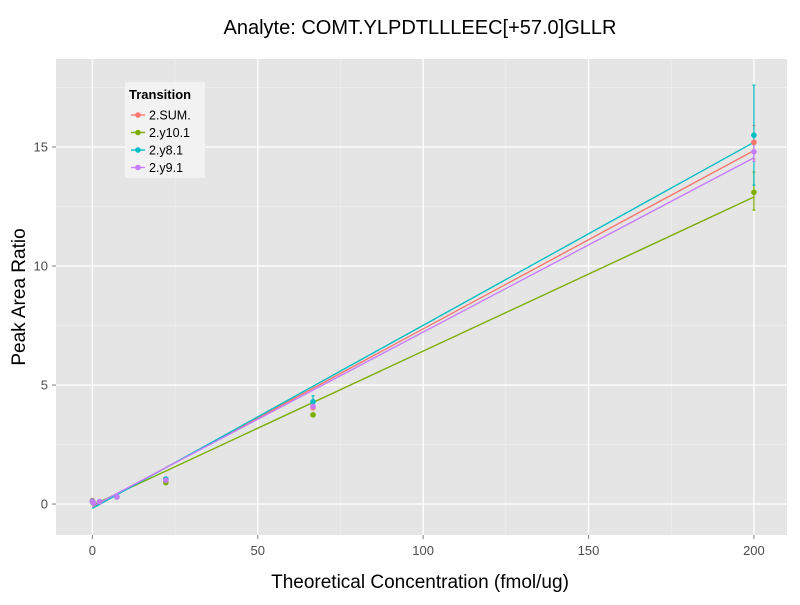 This screenshot has height=605, width=800. Describe the element at coordinates (19, 296) in the screenshot. I see `y-axis-label: Peak Area Ratio` at that location.